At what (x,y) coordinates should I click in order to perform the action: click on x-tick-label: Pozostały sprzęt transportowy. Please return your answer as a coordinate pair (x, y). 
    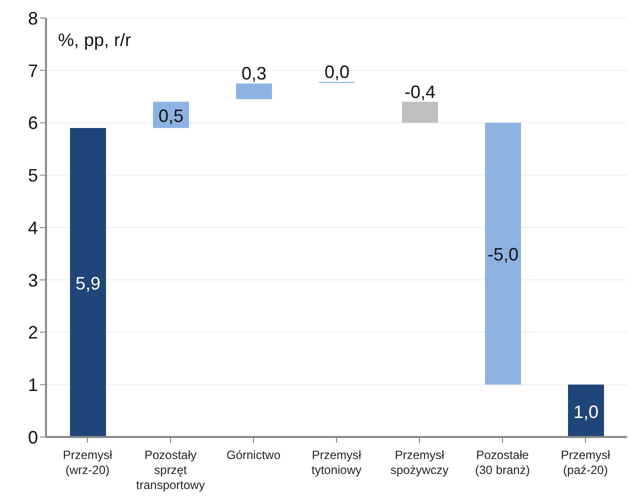
    Looking at the image, I should click on (170, 470).